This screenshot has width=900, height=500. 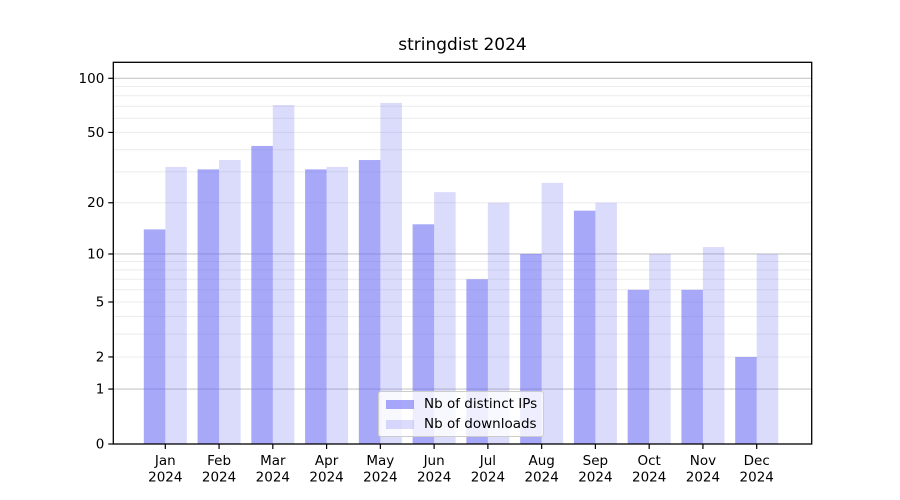 What do you see at coordinates (462, 45) in the screenshot?
I see `chart-title: stringdist 2024` at bounding box center [462, 45].